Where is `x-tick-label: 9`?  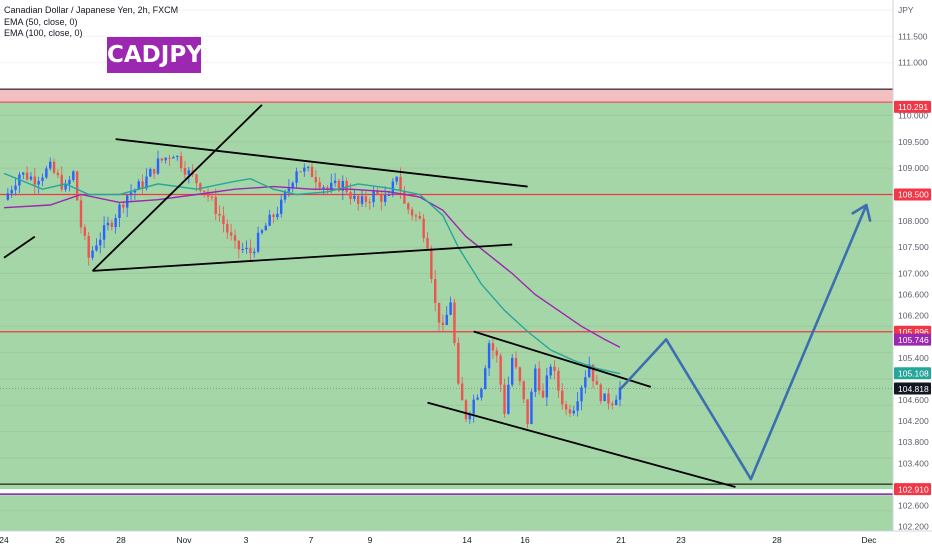
x-tick-label: 9 is located at coordinates (370, 540).